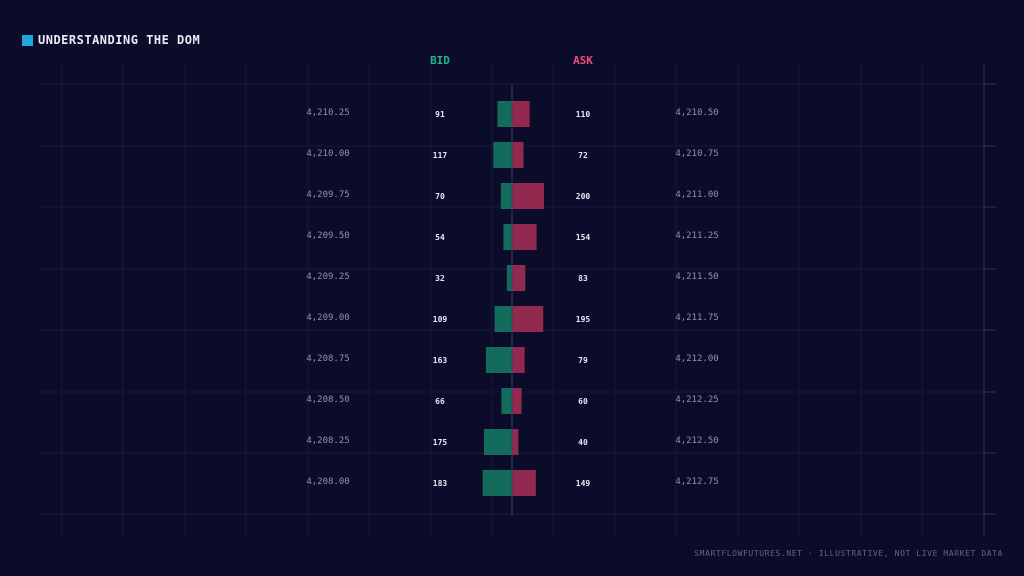 The image size is (1024, 576). I want to click on ask-price-label: 4,212.00, so click(696, 359).